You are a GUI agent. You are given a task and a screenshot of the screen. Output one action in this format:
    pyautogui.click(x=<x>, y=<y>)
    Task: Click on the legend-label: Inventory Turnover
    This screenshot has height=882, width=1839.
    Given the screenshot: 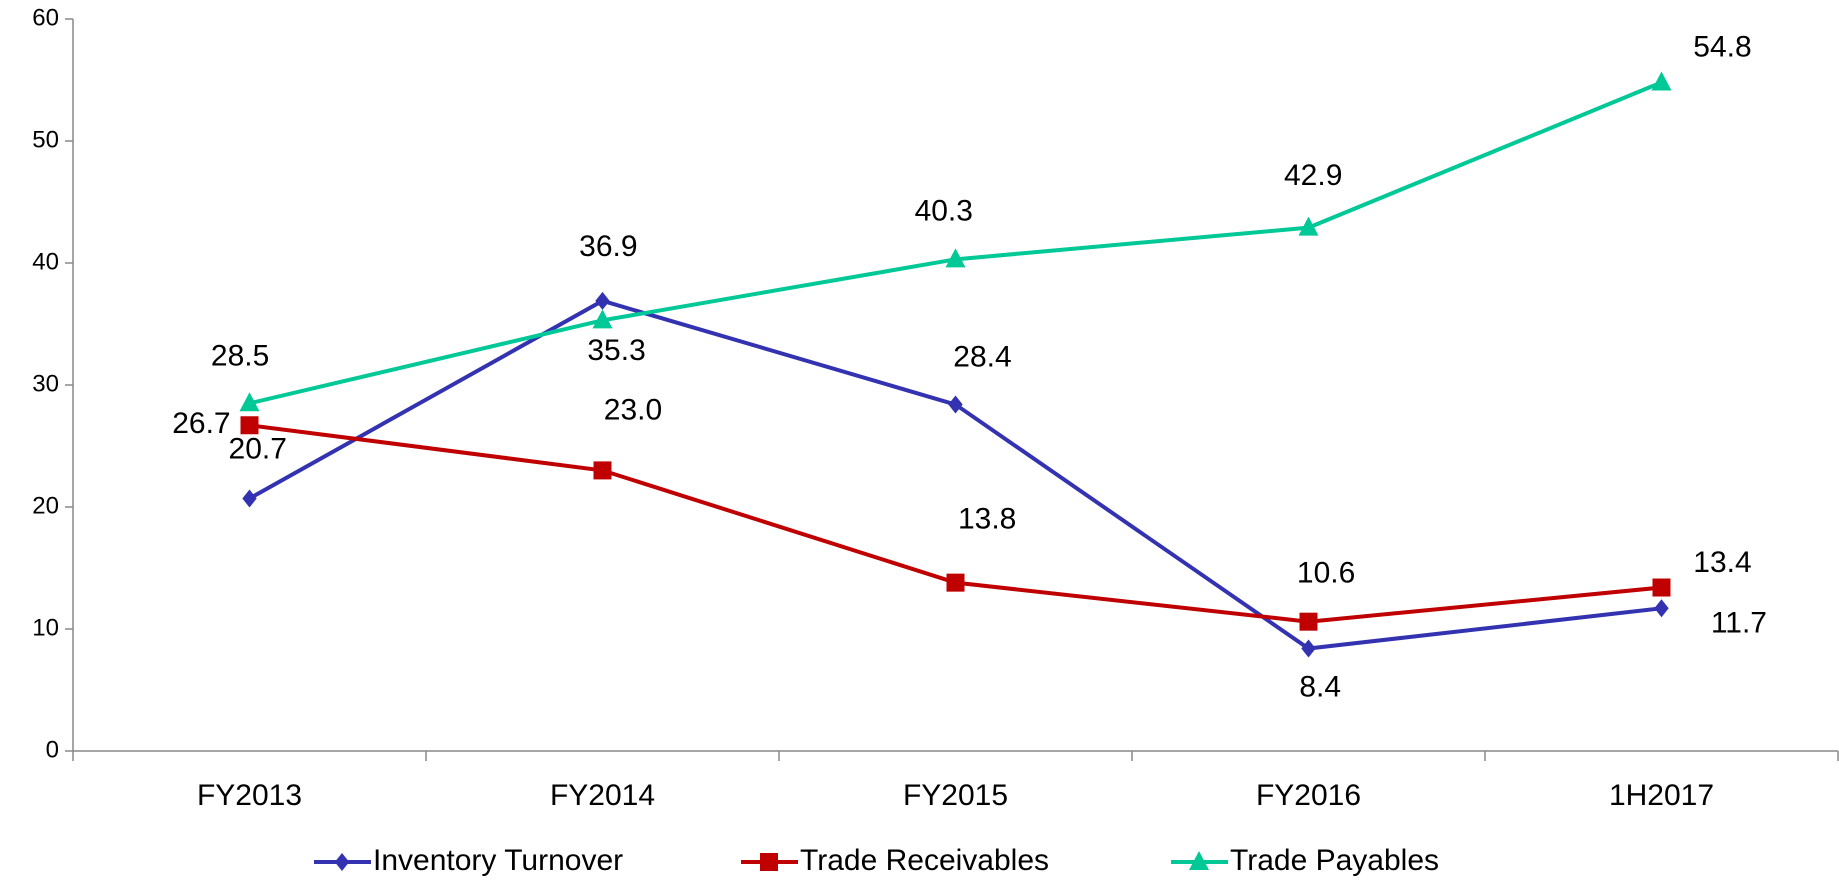 What is the action you would take?
    pyautogui.click(x=498, y=860)
    